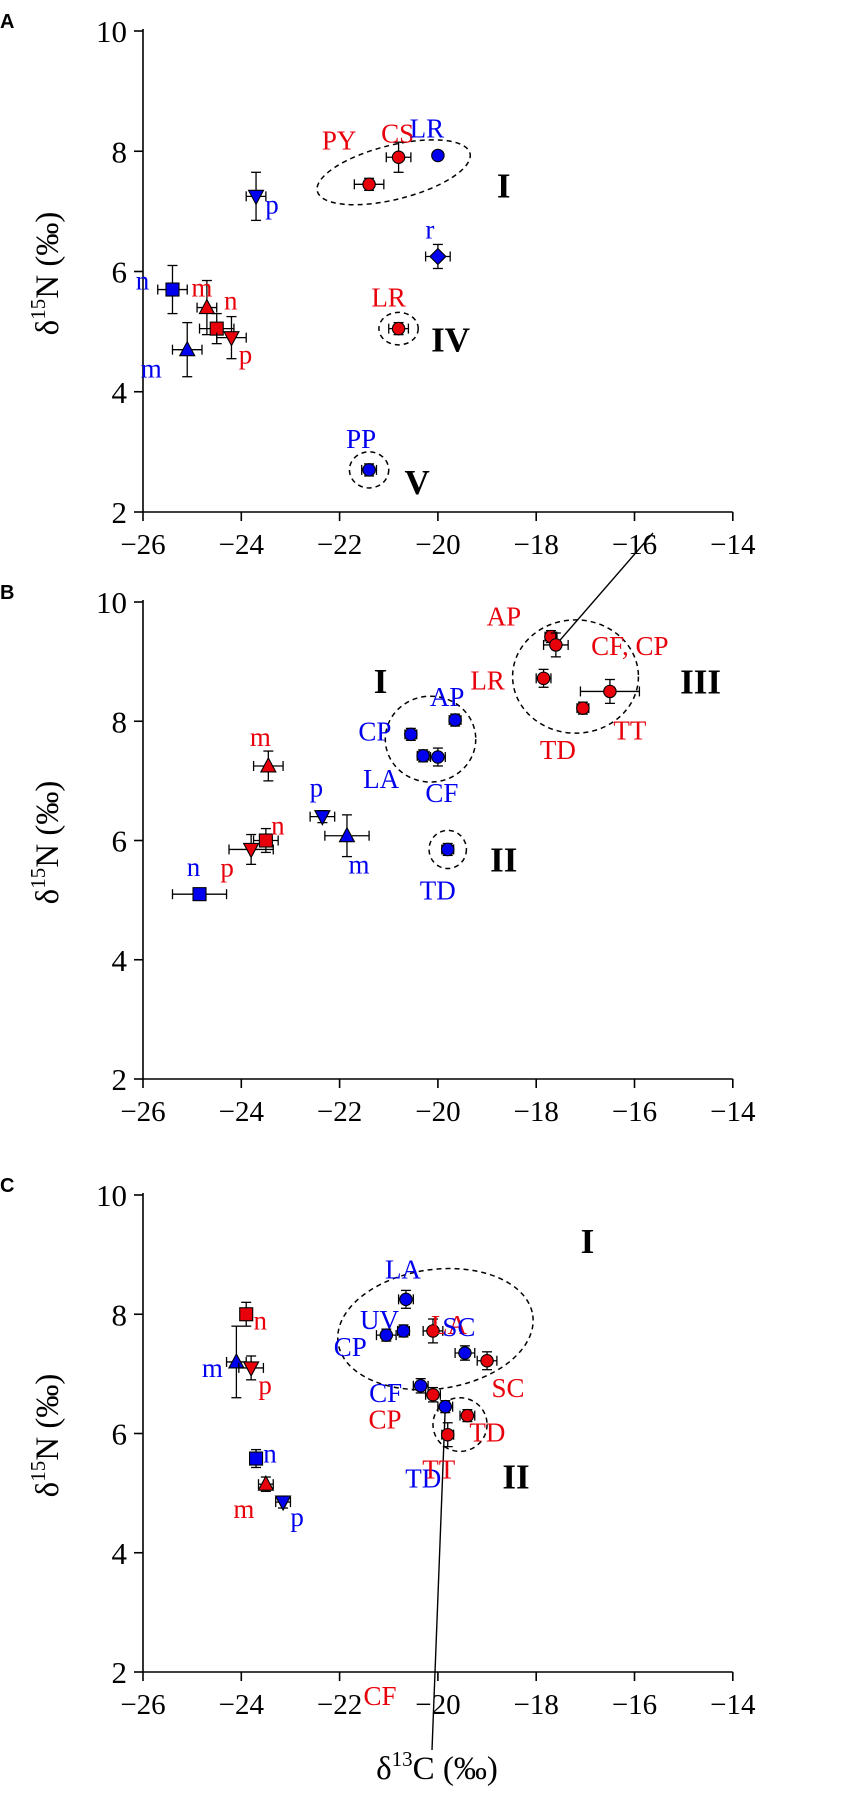 This screenshot has height=1798, width=846. What do you see at coordinates (536, 1705) in the screenshot?
I see `x-tick-label: −18` at bounding box center [536, 1705].